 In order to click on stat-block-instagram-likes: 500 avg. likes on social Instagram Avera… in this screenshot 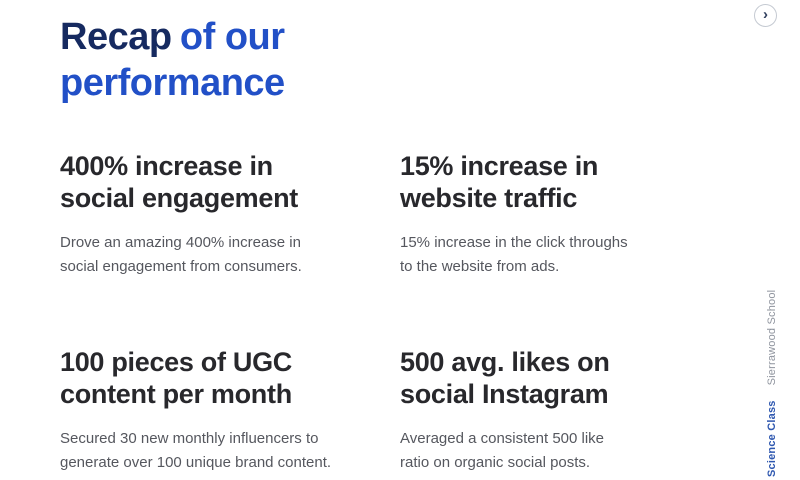, I will do `click(557, 410)`.